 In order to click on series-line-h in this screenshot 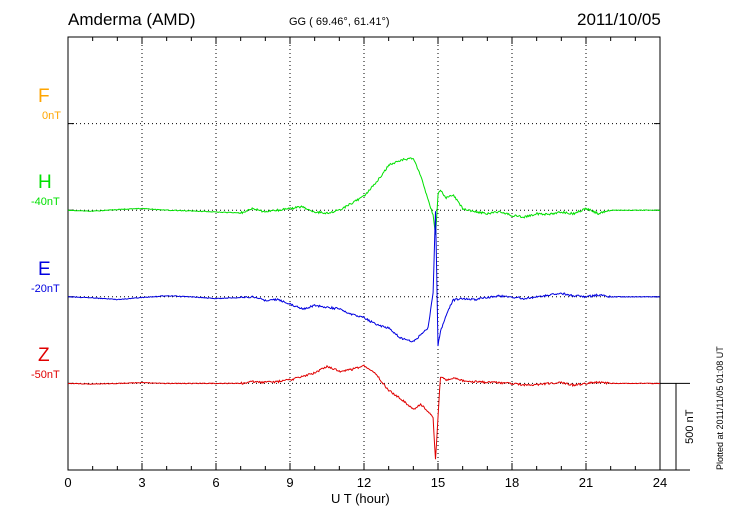, I will do `click(364, 196)`.